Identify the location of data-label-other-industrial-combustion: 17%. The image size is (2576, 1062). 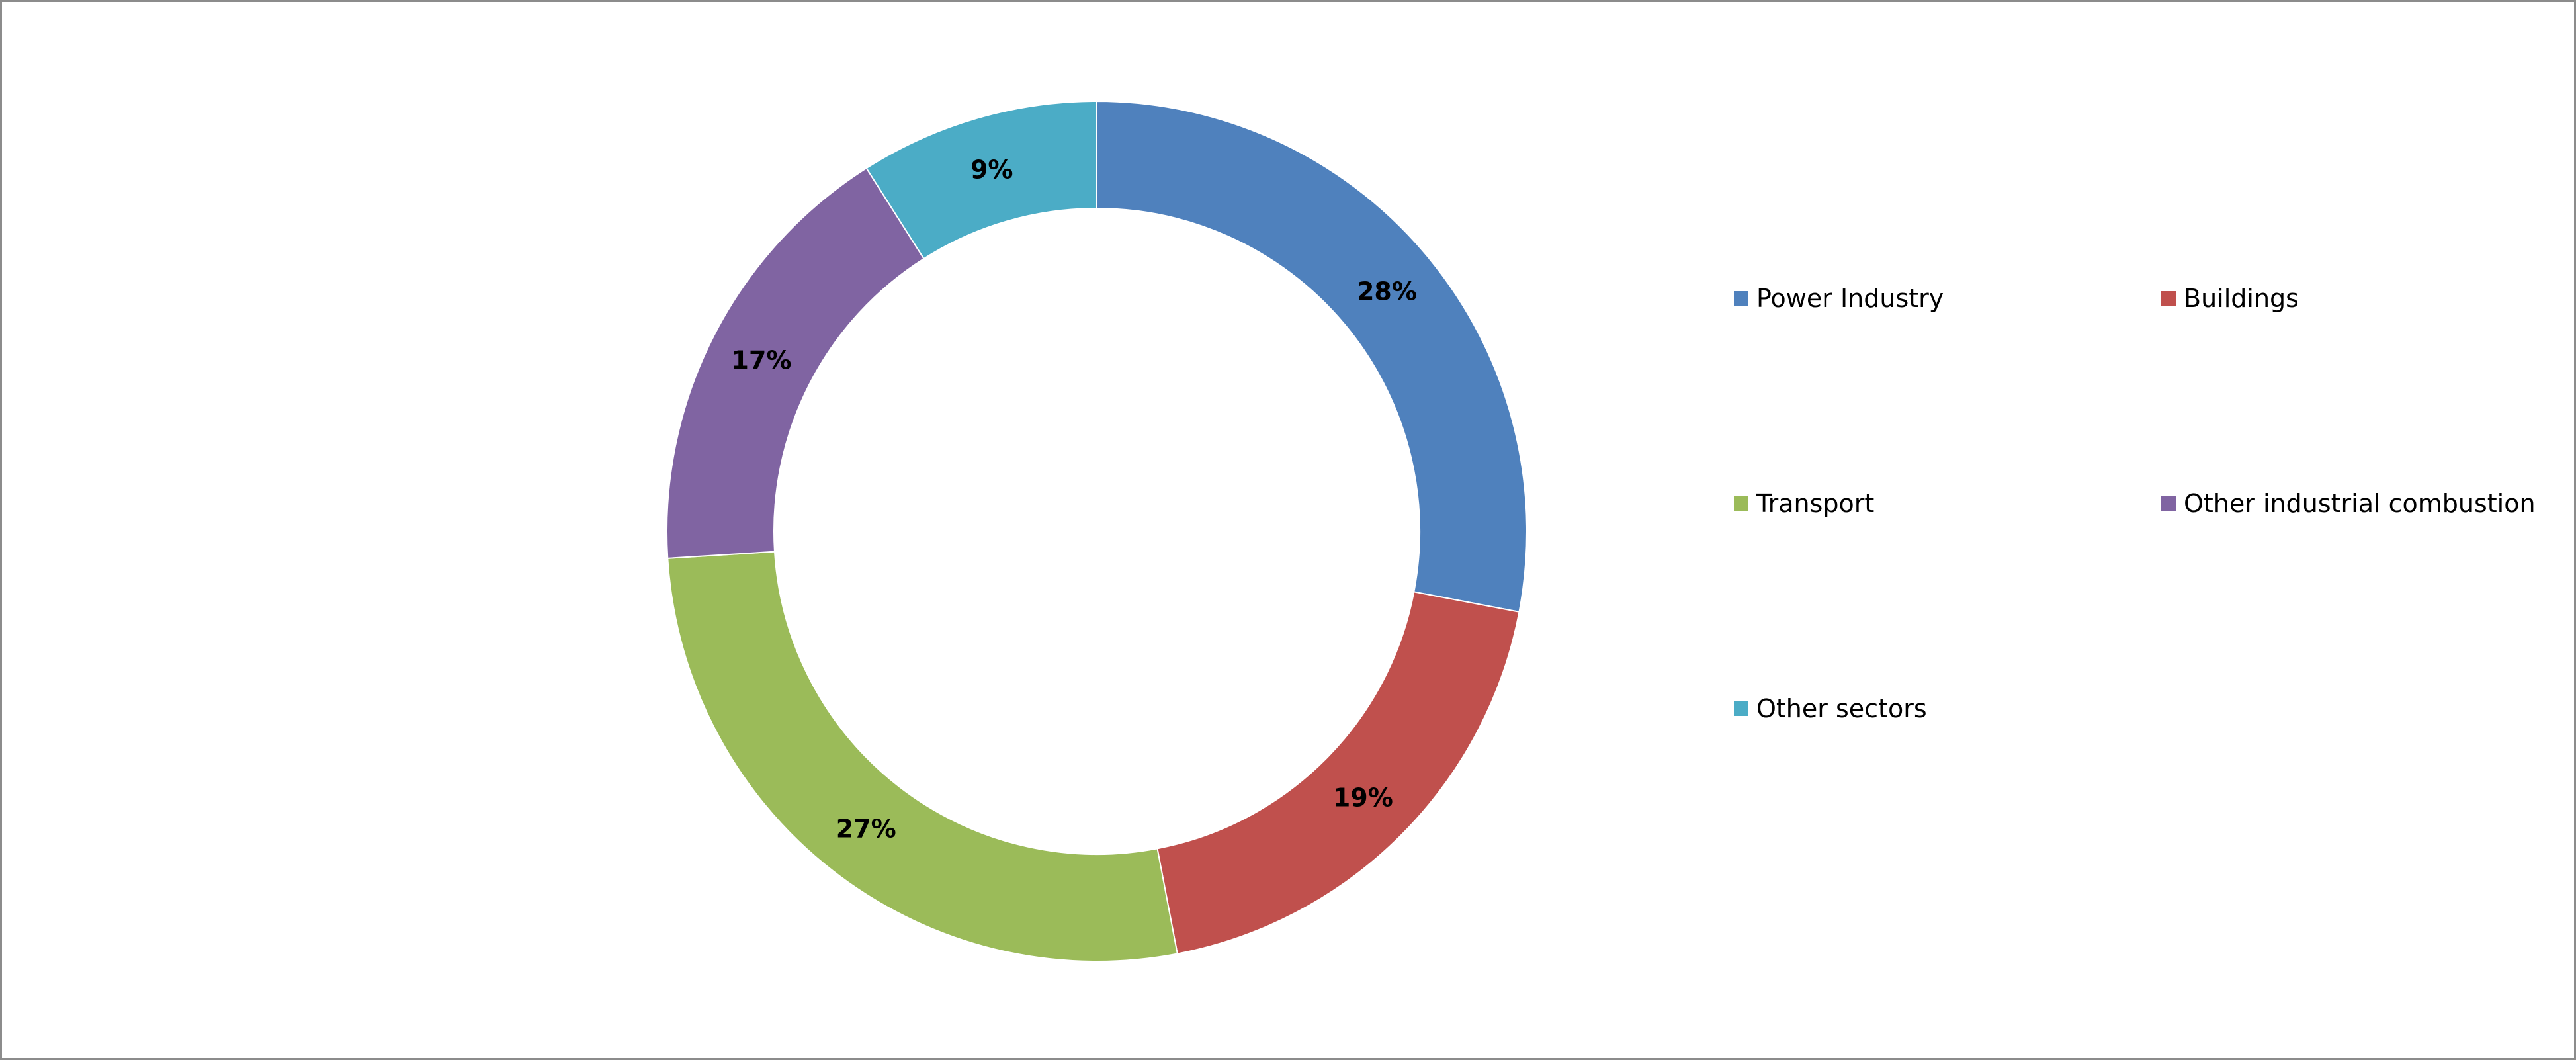
(762, 360).